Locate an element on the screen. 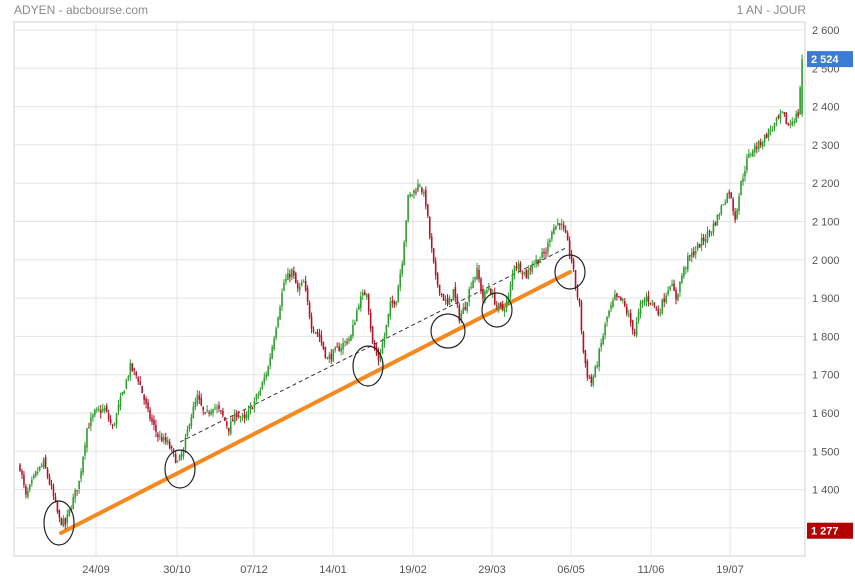 The image size is (855, 580). touch-point-circle is located at coordinates (570, 272).